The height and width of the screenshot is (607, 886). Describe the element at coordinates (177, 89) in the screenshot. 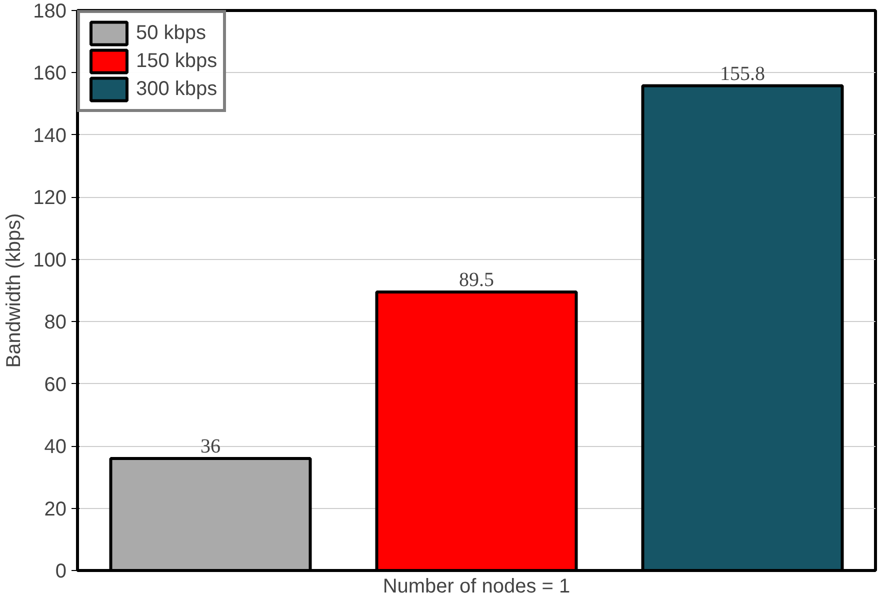

I see `legend-label: 300 kbps` at that location.